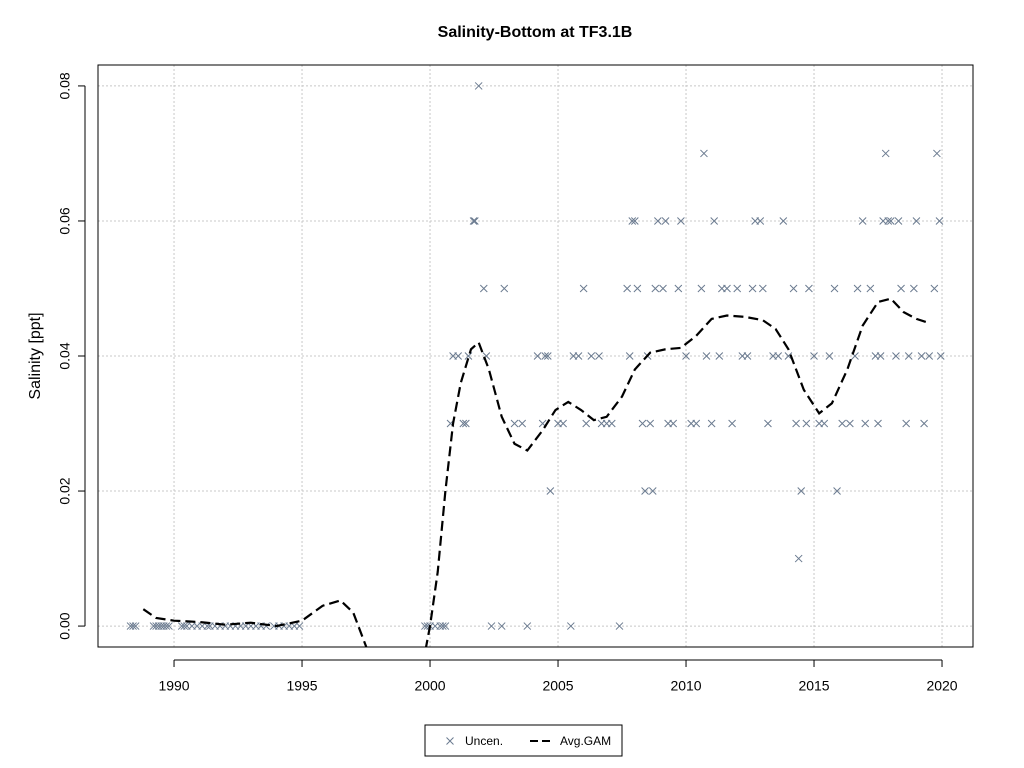 Image resolution: width=1024 pixels, height=768 pixels. I want to click on y-tick-label: 0.02, so click(65, 490).